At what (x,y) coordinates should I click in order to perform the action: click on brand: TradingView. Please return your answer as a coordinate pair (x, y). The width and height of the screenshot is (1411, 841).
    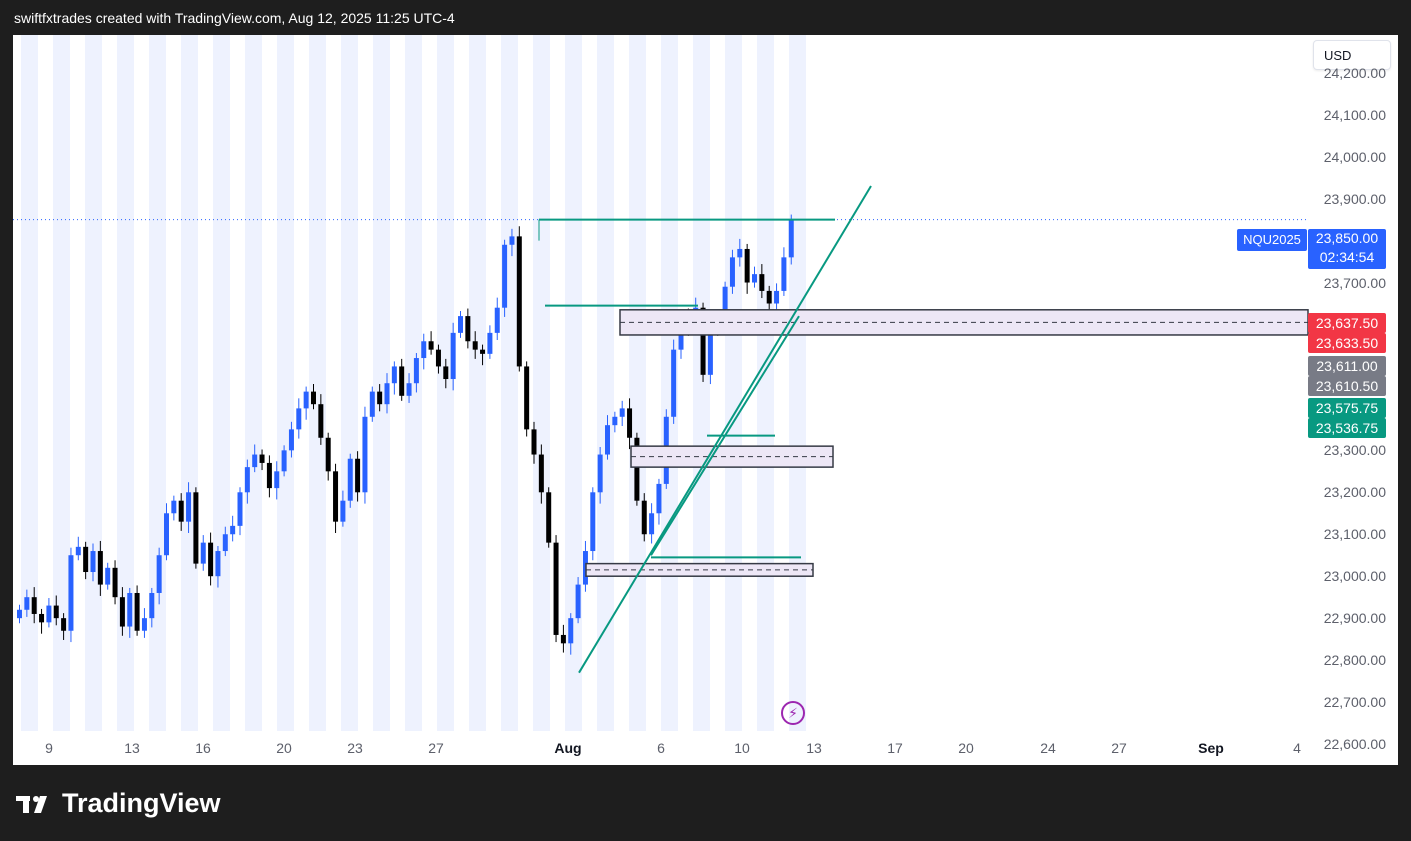
    Looking at the image, I should click on (118, 803).